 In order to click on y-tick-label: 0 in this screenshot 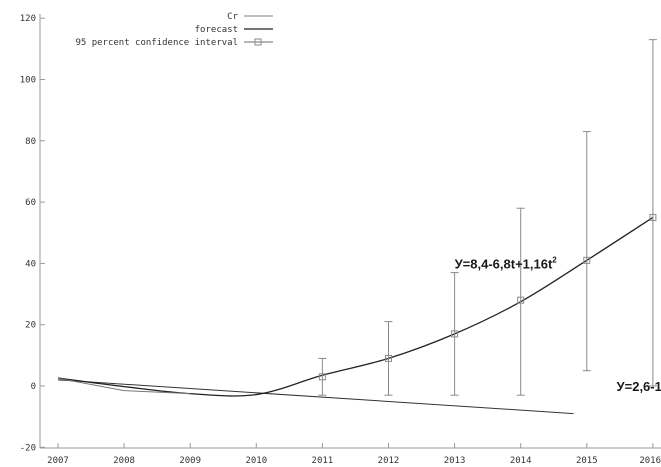, I will do `click(33, 387)`.